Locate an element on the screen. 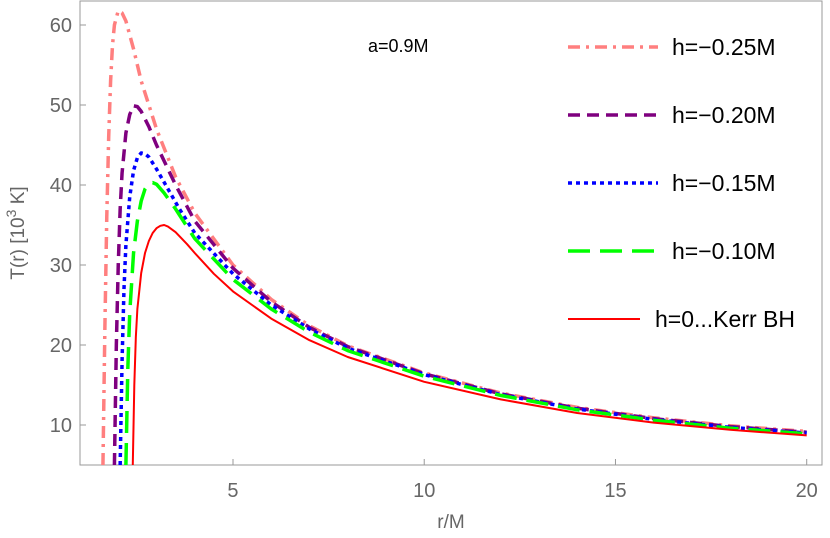 This screenshot has width=830, height=538. y-tick-label: 40 is located at coordinates (61, 186).